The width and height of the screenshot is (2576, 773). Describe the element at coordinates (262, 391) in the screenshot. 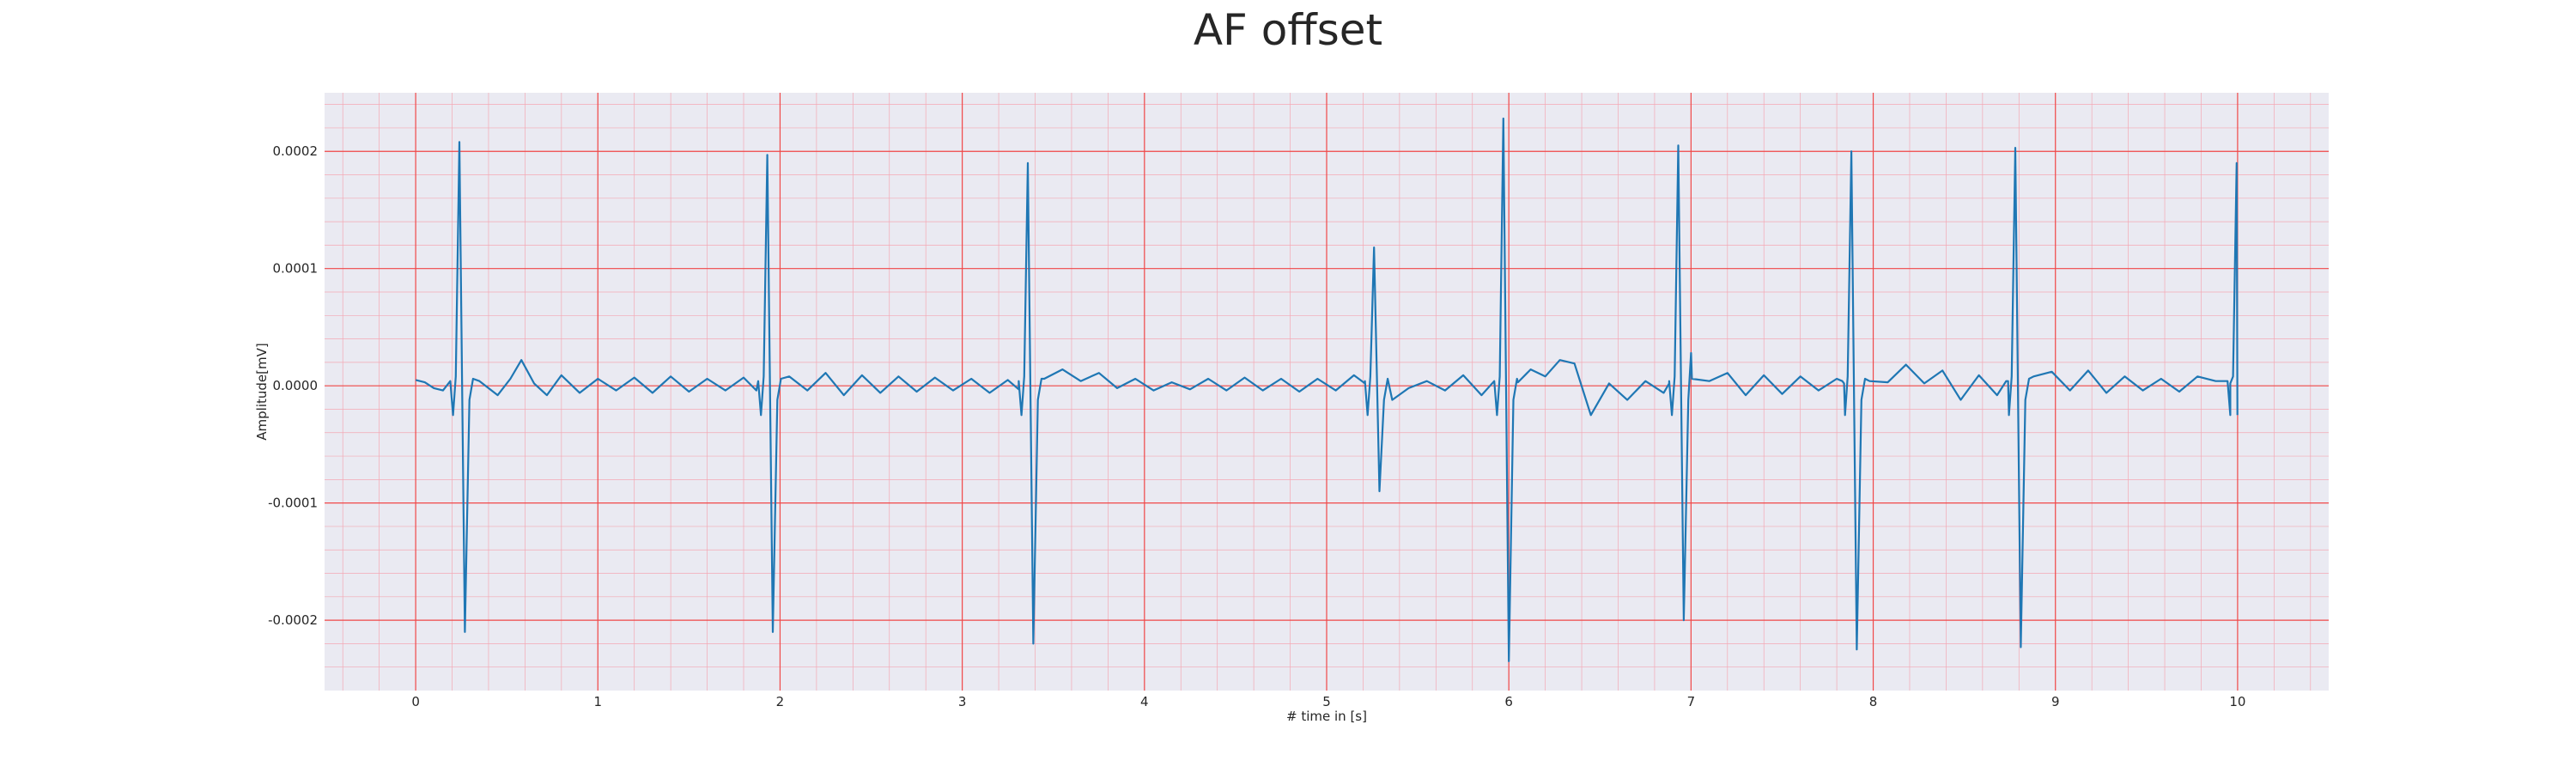

I see `y-axis-label: Amplitude[mV]` at that location.